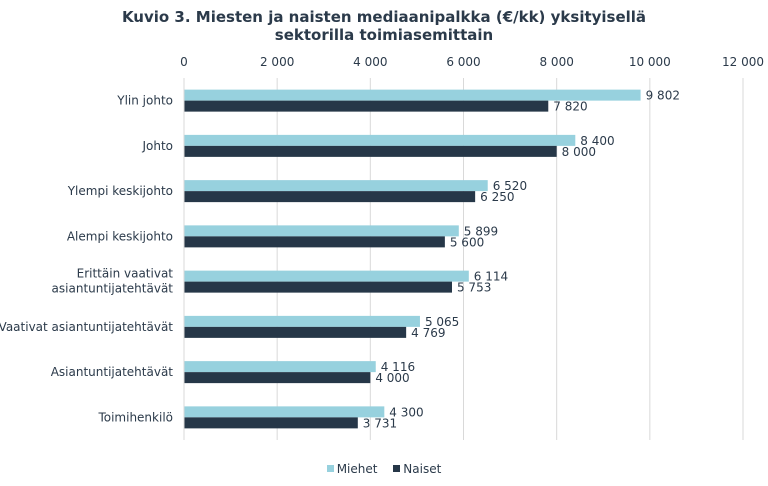 This screenshot has width=768, height=486. I want to click on data-label: 6 250, so click(497, 197).